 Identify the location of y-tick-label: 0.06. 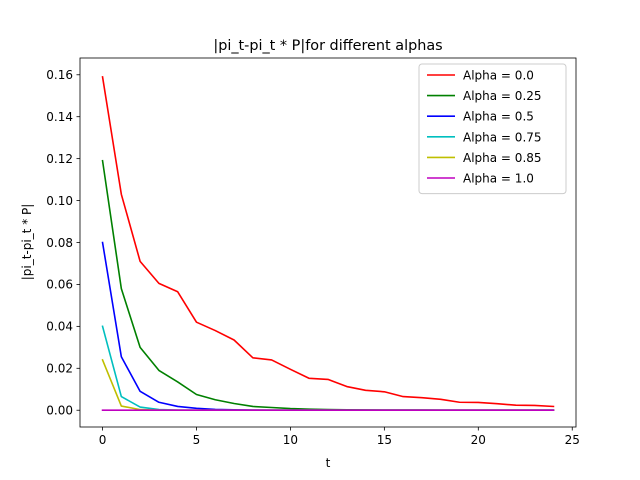
(59, 285).